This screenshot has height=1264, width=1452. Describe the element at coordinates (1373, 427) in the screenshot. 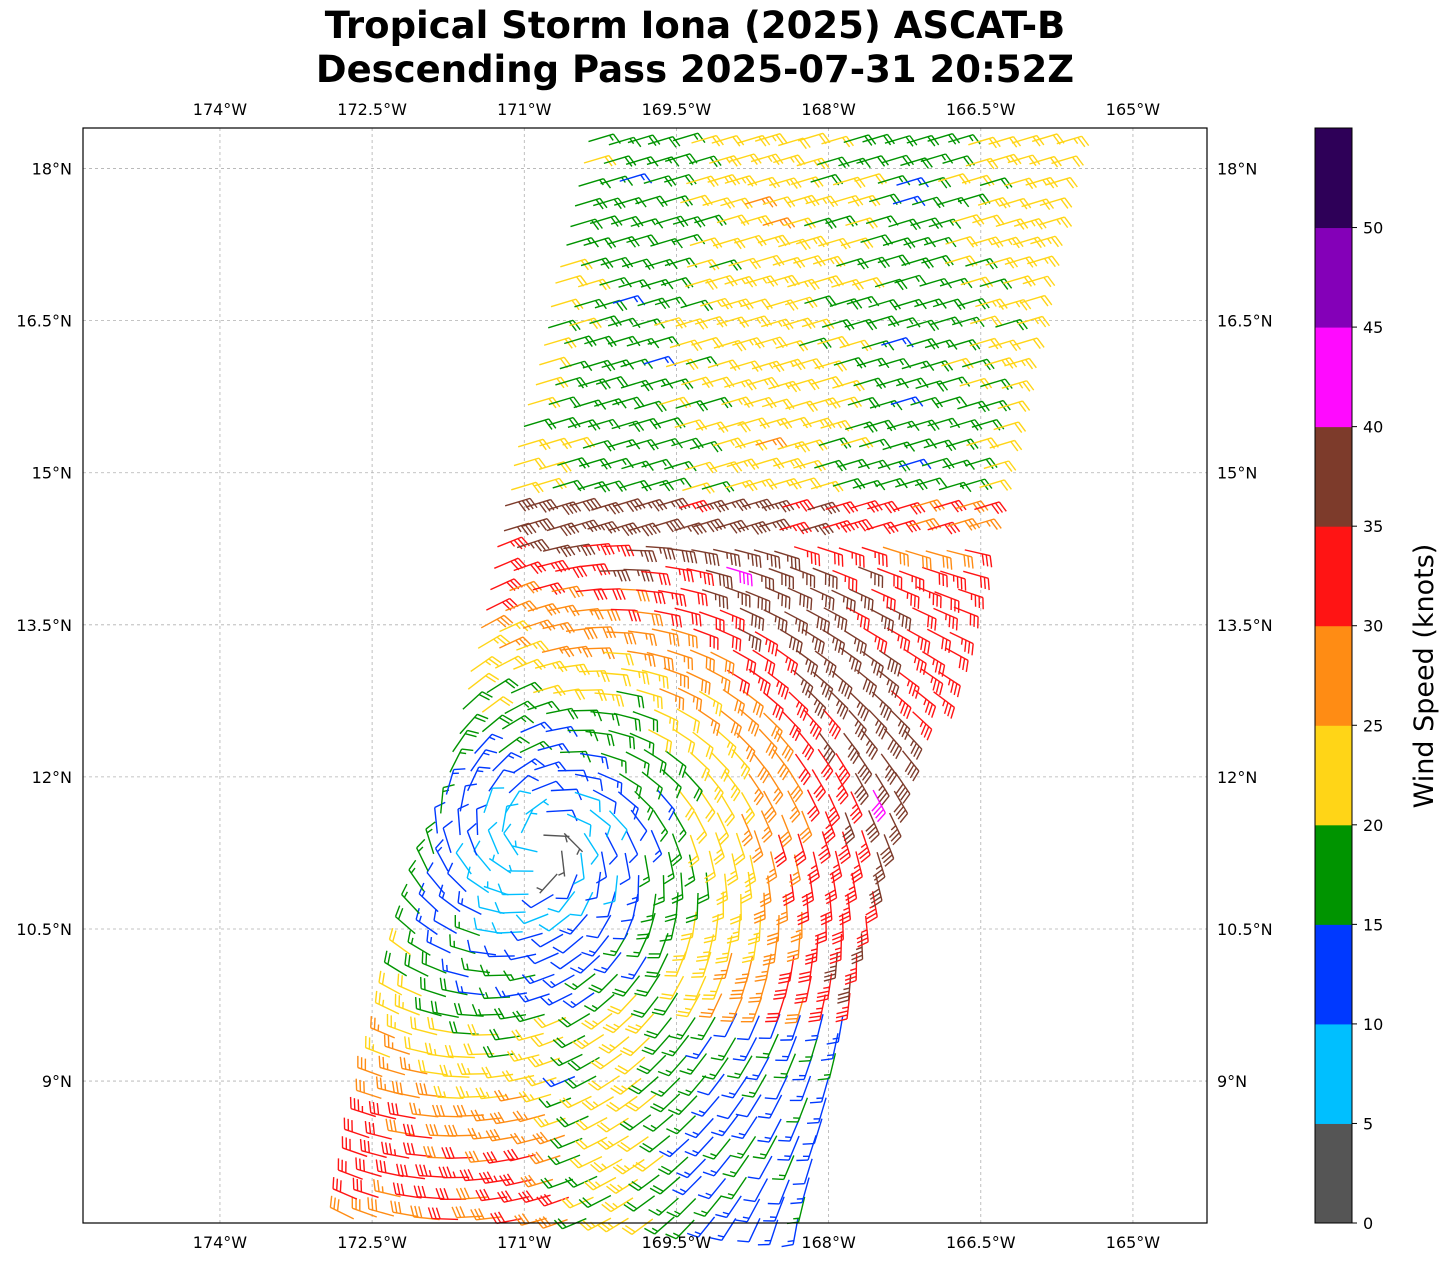

I see `colorbar-tick-label: 40` at that location.